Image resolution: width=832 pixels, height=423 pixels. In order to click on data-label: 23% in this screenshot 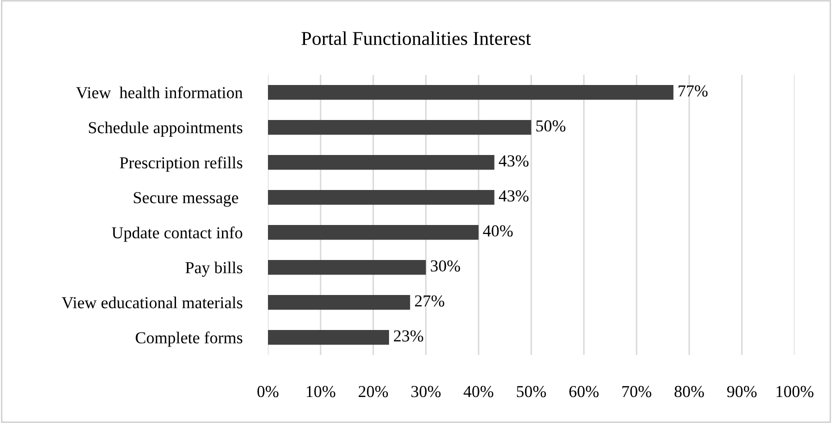, I will do `click(409, 336)`.